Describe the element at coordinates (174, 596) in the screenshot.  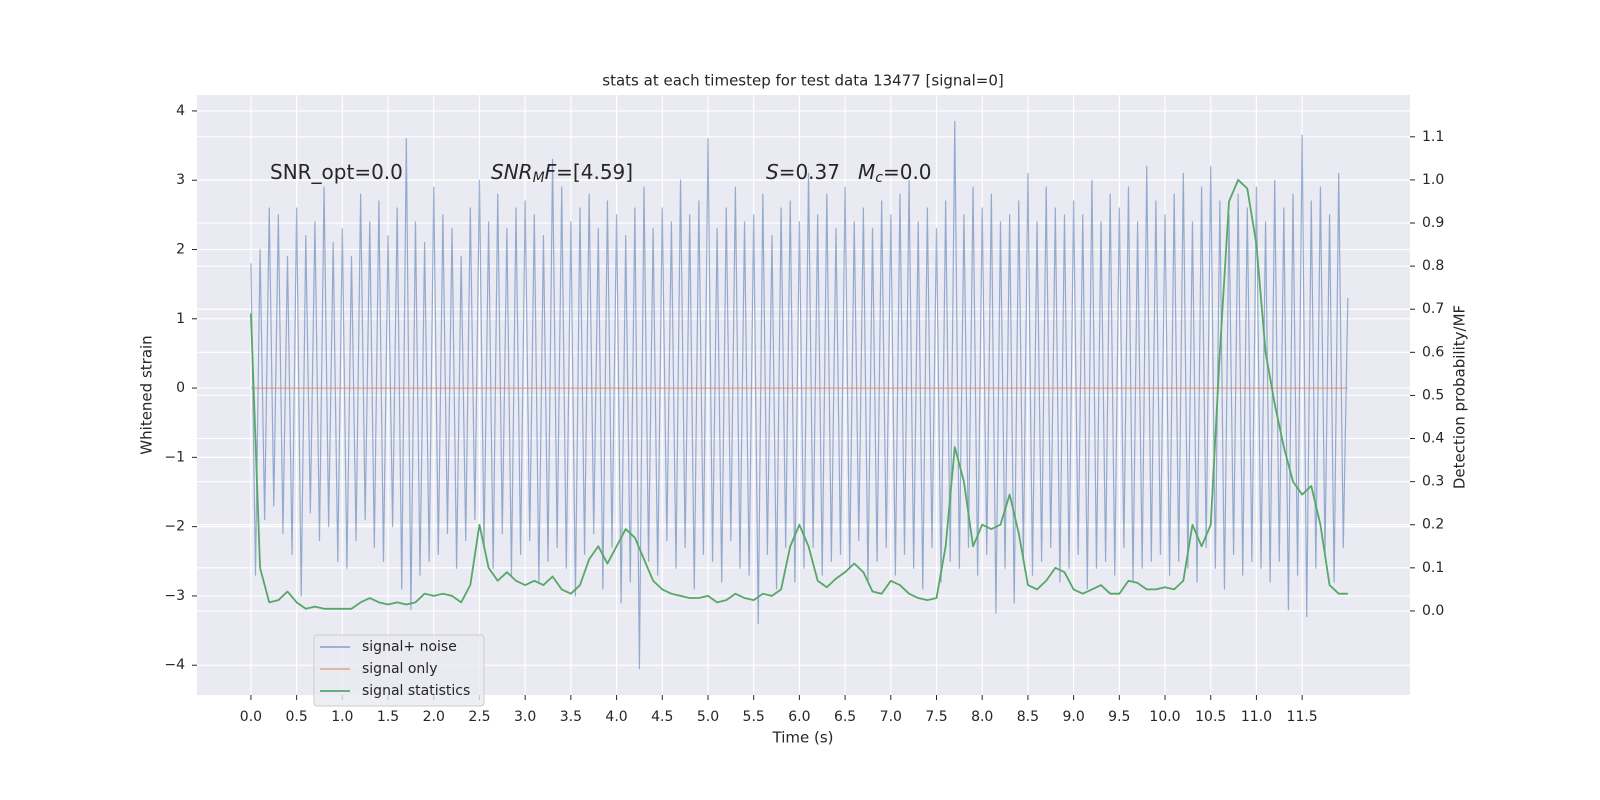
I see `y-tick-label: −3` at that location.